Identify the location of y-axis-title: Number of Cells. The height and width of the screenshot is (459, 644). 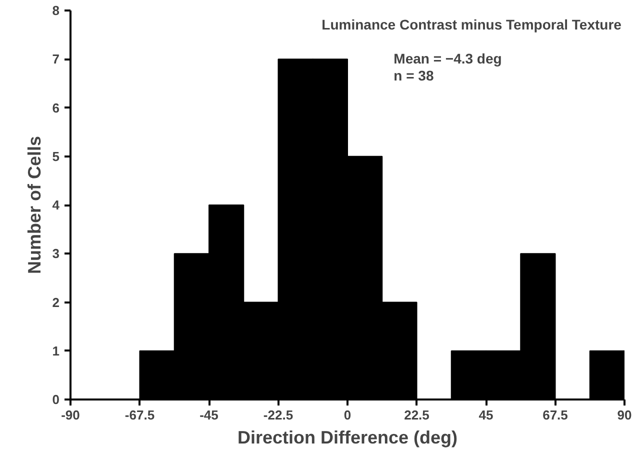
(34, 205).